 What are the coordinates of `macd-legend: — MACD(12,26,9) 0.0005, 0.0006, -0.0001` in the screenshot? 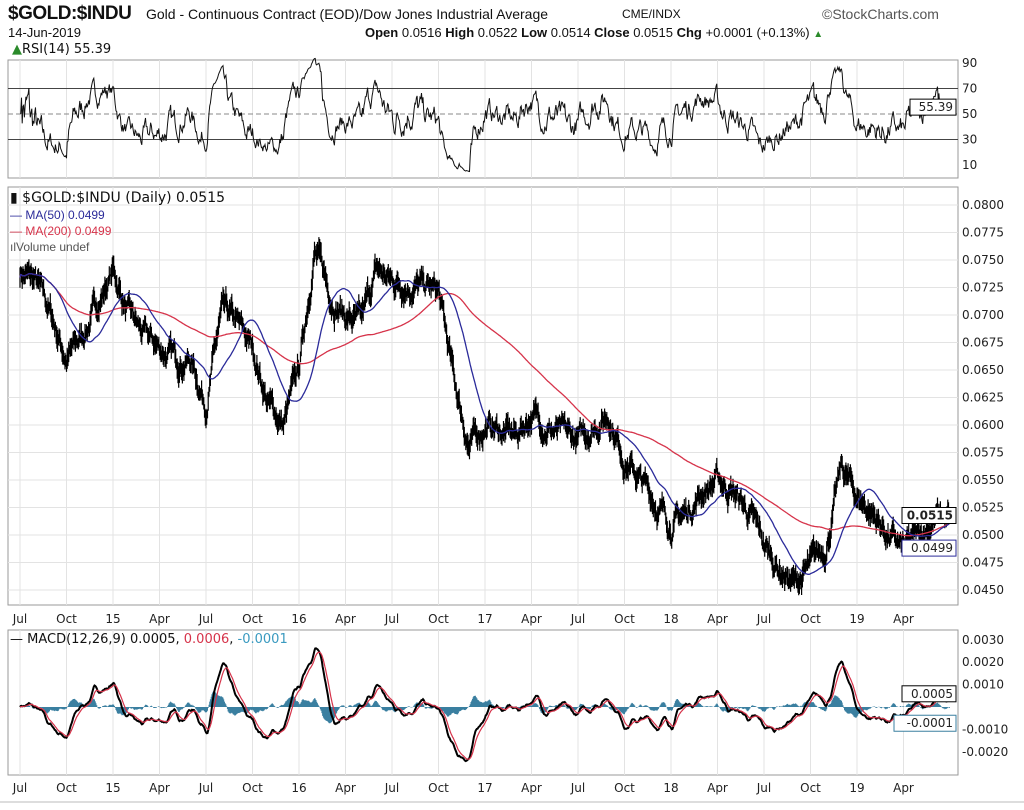 It's located at (149, 639).